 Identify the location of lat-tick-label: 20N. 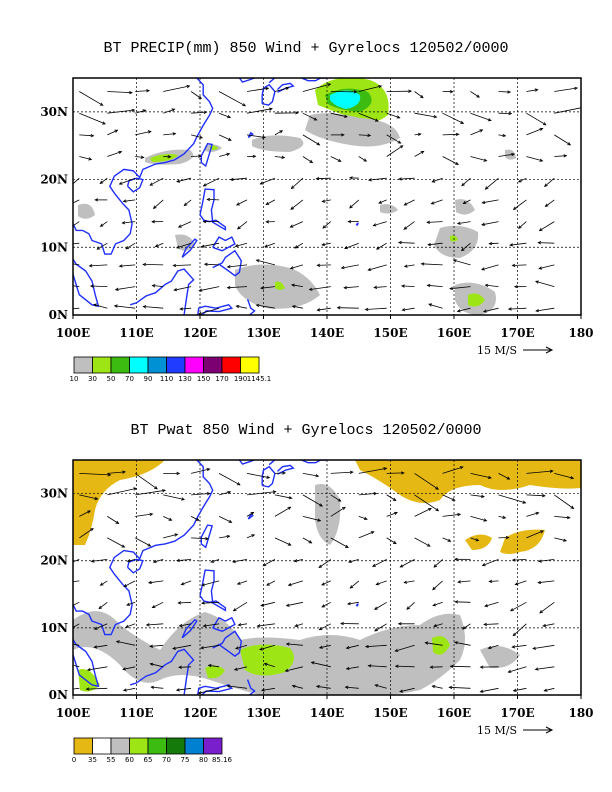
(54, 561).